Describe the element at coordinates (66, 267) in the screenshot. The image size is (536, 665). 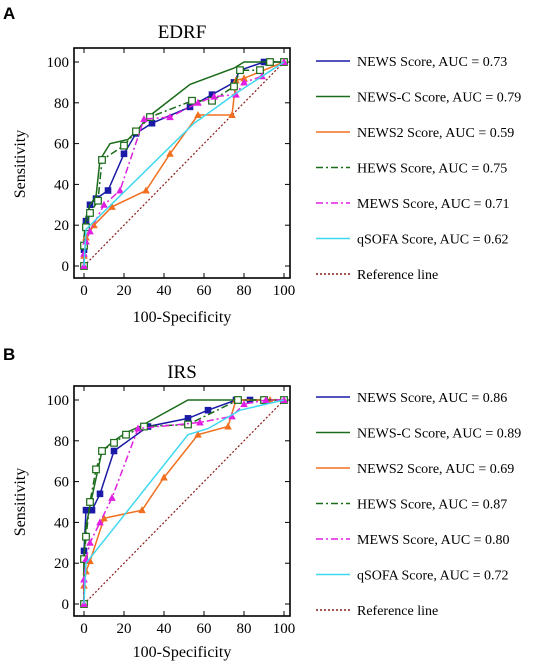
I see `y-tick-label: 0` at that location.